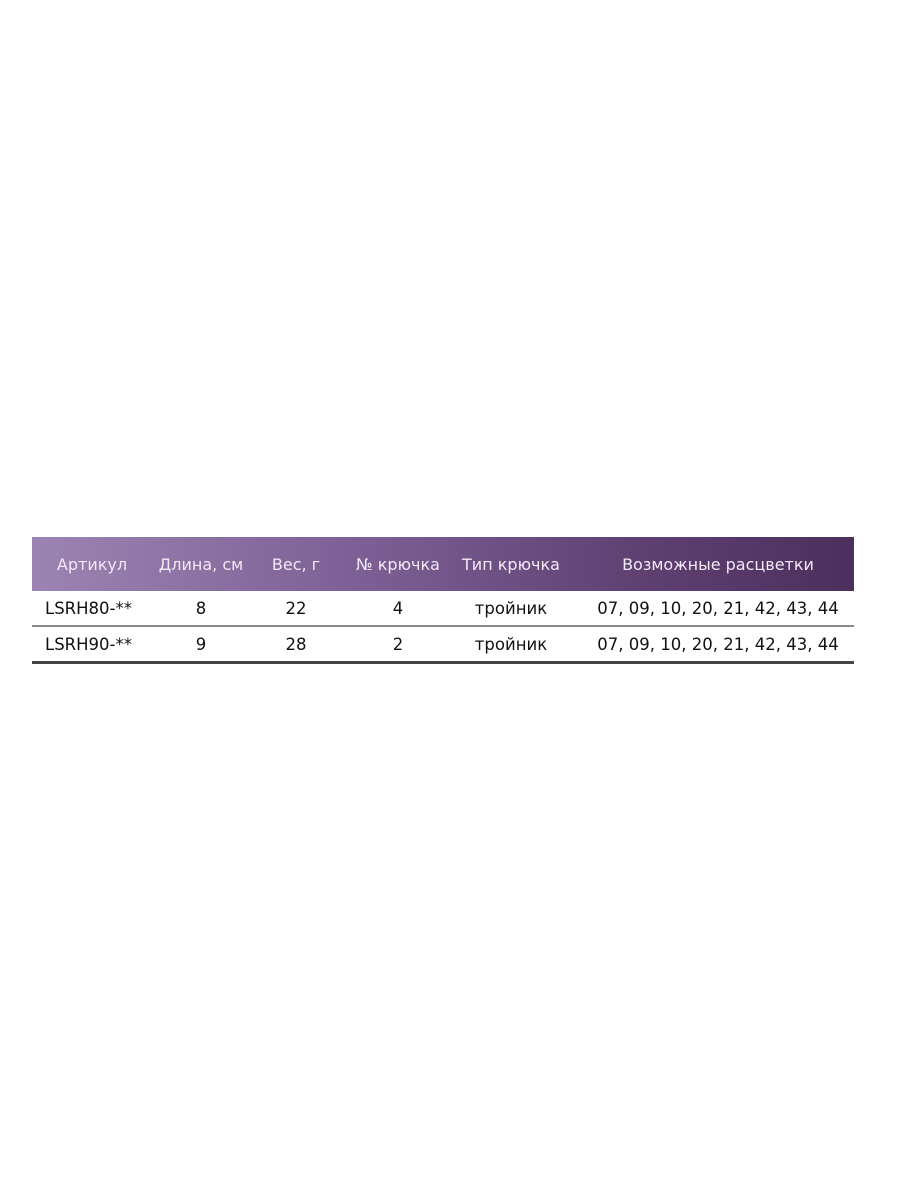 This screenshot has height=1200, width=900. What do you see at coordinates (201, 644) in the screenshot?
I see `cell-length: 9` at bounding box center [201, 644].